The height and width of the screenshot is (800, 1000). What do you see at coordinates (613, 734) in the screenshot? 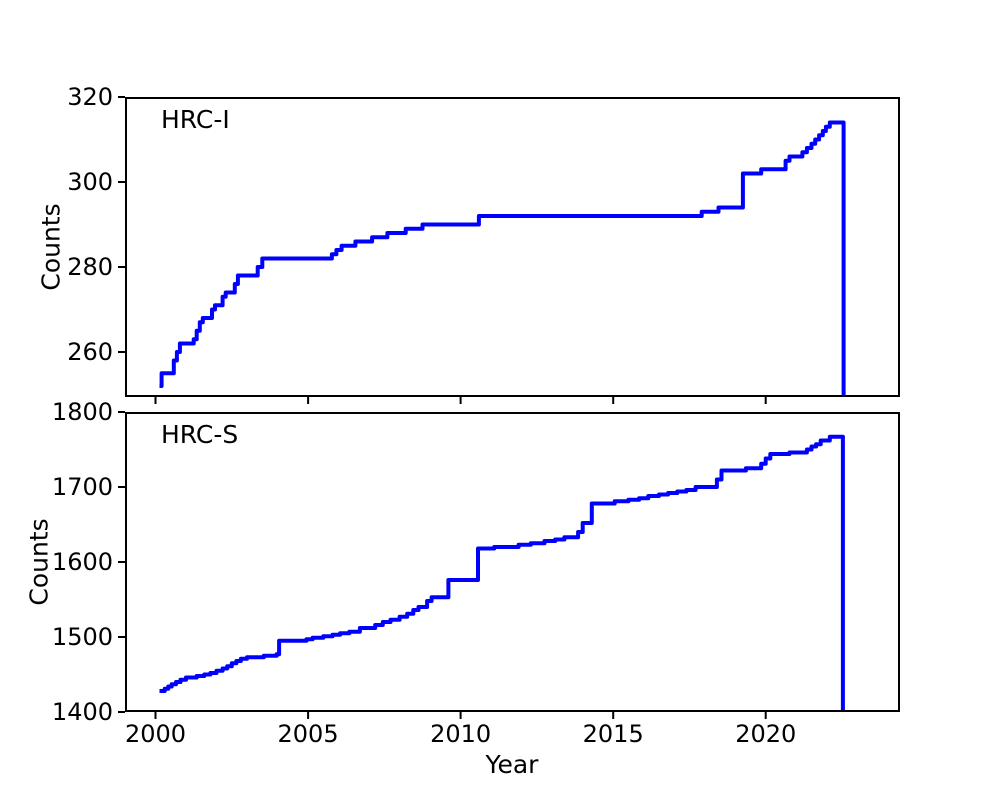
I see `x-tick-label: 2015` at bounding box center [613, 734].